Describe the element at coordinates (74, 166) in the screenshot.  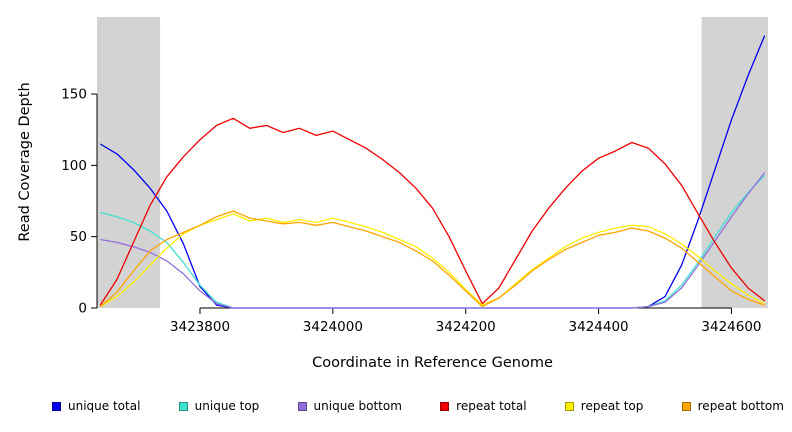
I see `y-tick-label: 100` at that location.